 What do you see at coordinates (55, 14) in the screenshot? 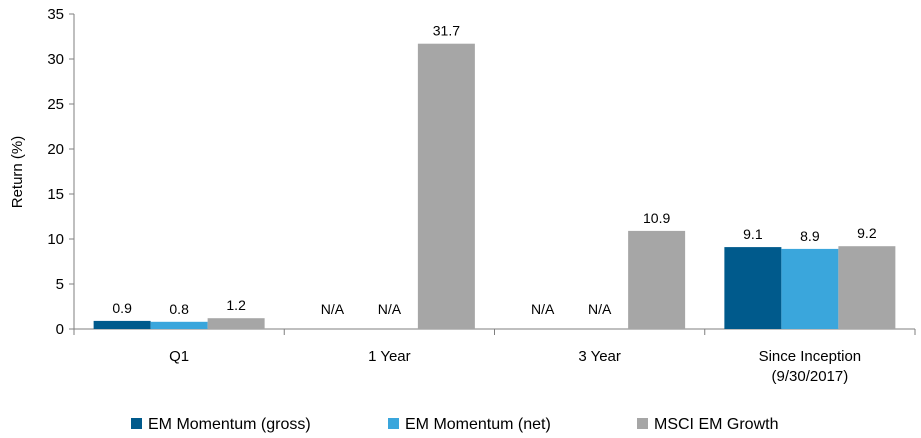
I see `y-tick-label: 35` at bounding box center [55, 14].